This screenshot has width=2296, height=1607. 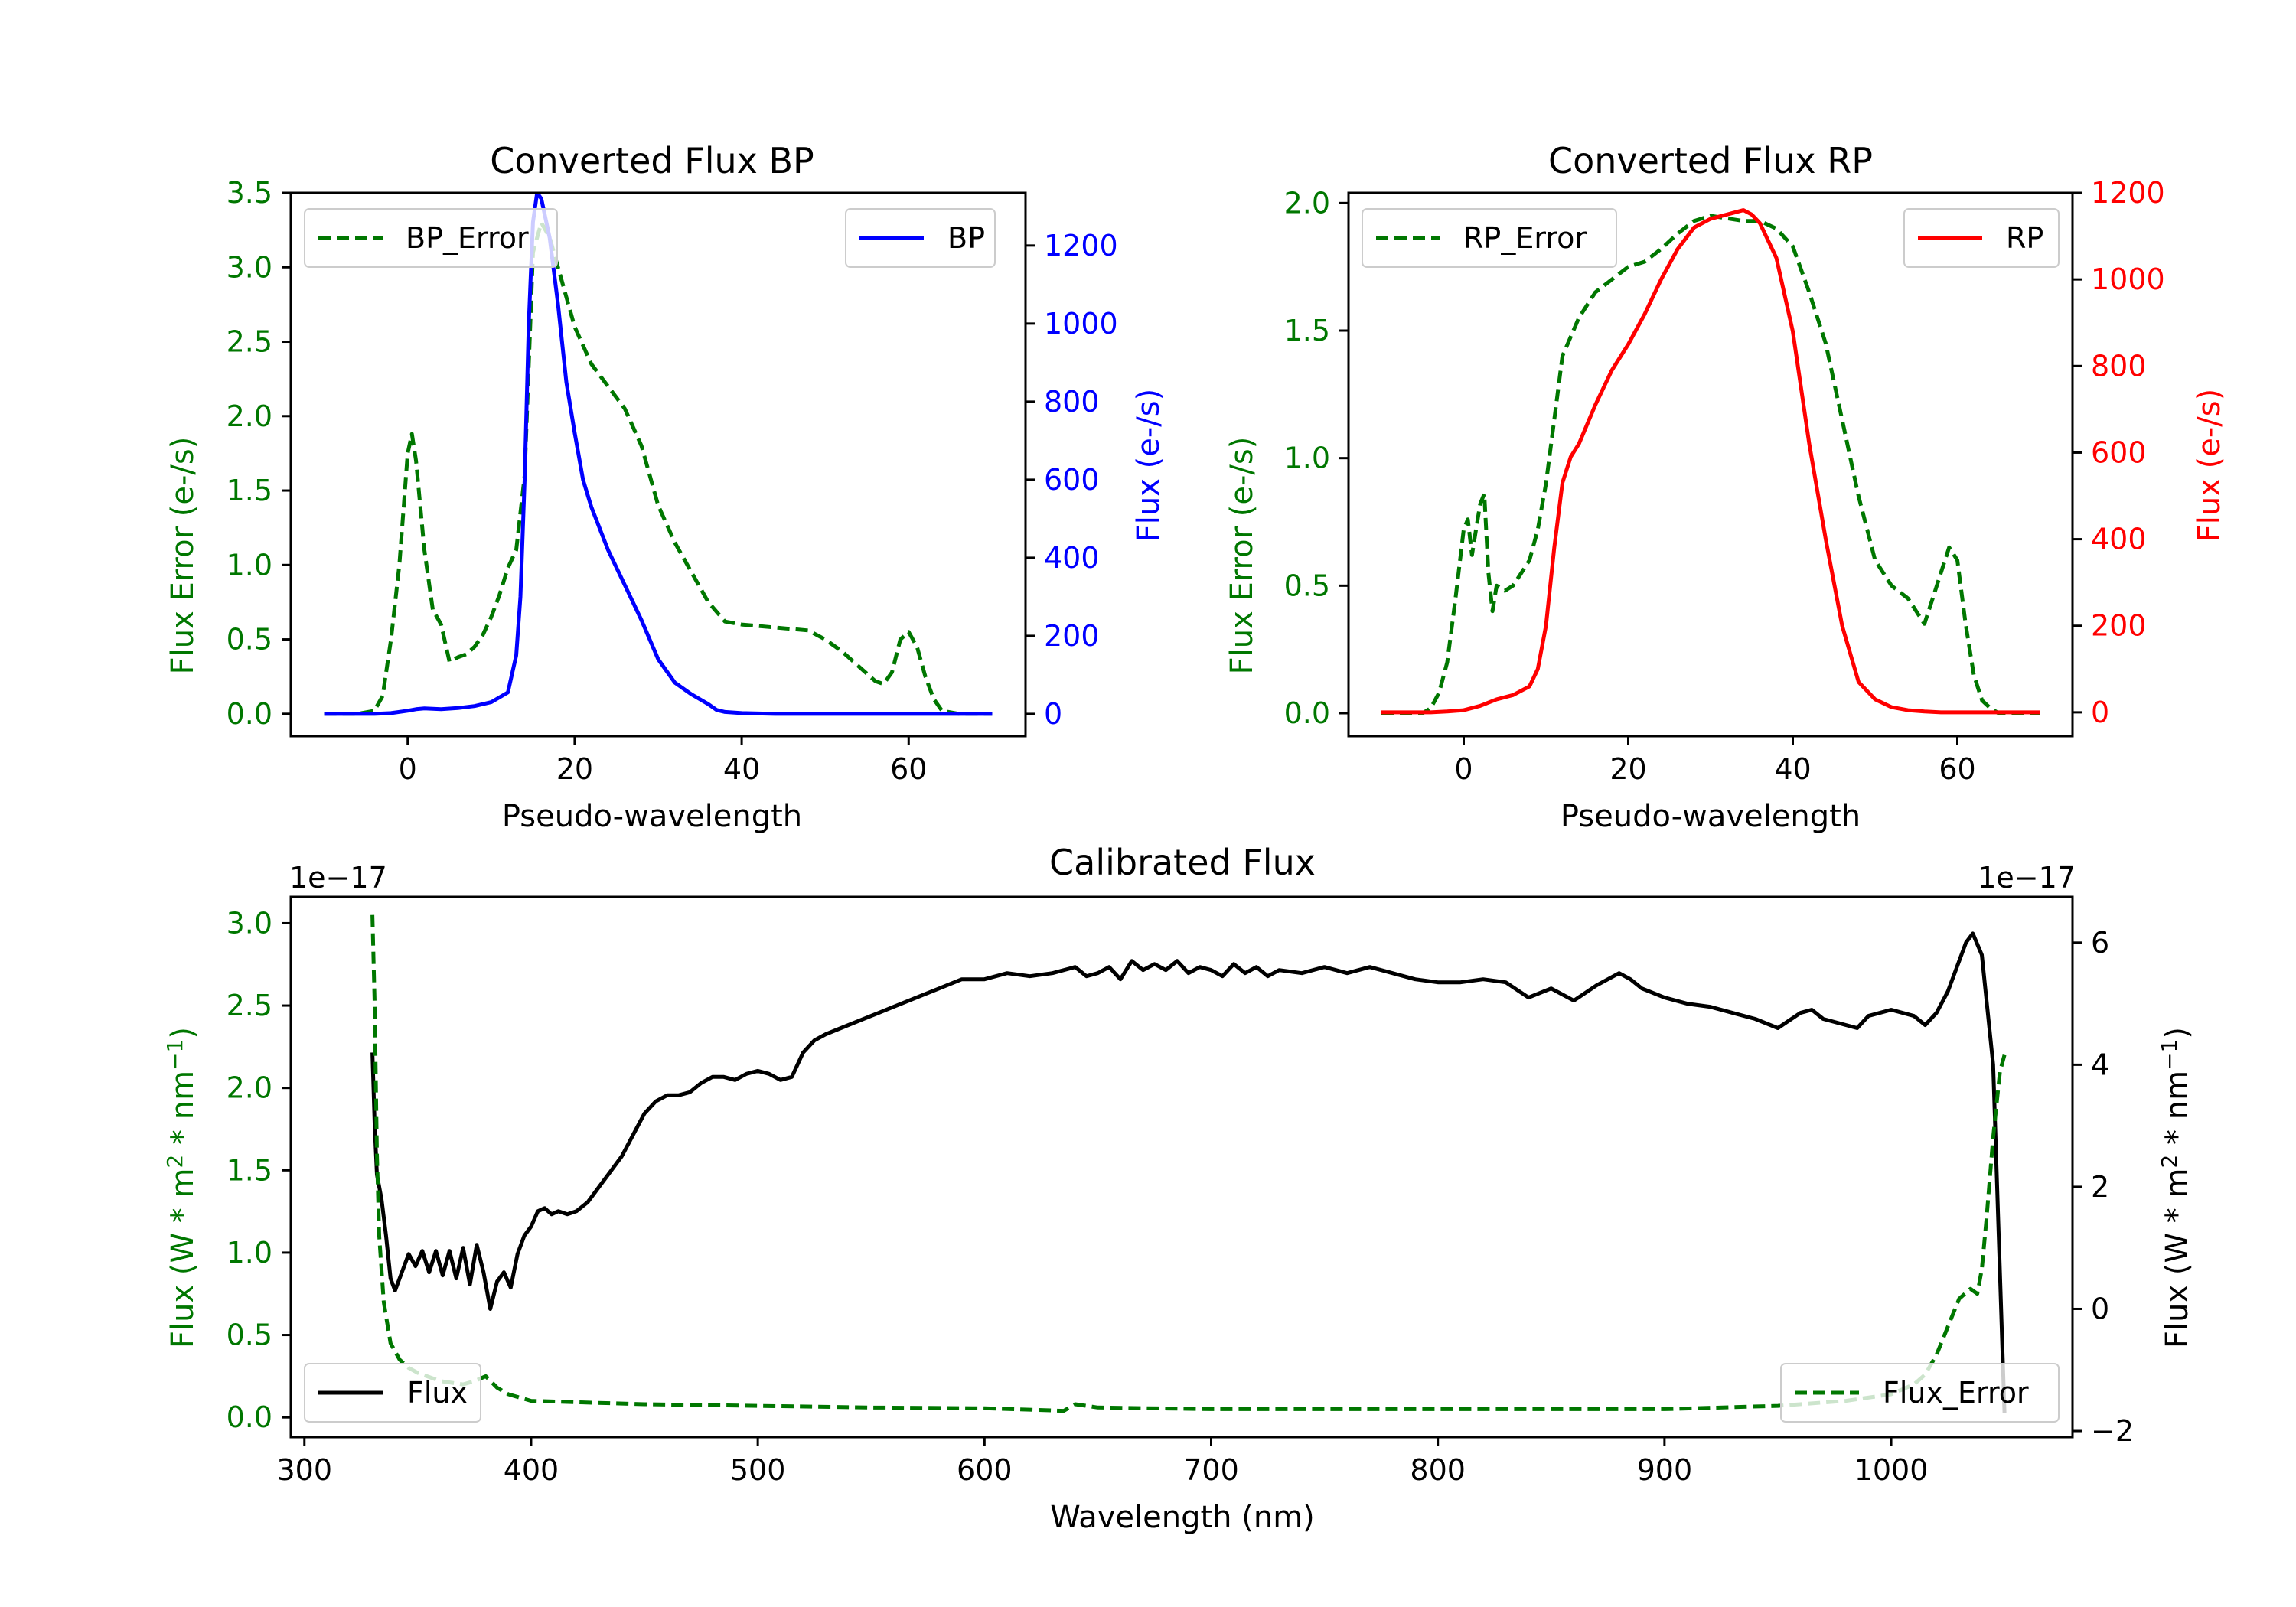 What do you see at coordinates (249, 267) in the screenshot?
I see `bp-y-left-tick-label: 3.0` at bounding box center [249, 267].